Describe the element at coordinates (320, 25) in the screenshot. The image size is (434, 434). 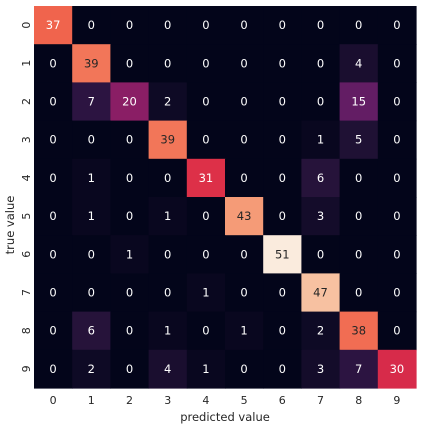
I see `cell-value-0-7: 0` at that location.